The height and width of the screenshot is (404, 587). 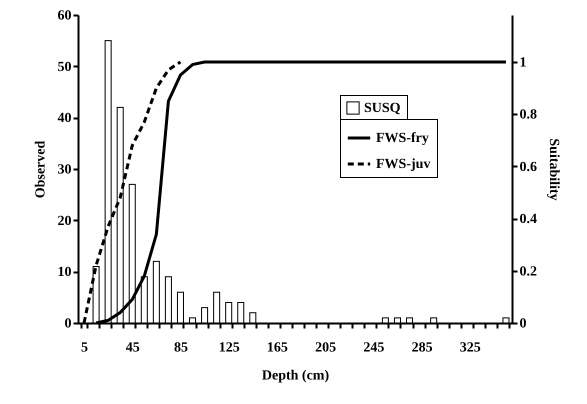 What do you see at coordinates (84, 348) in the screenshot?
I see `x-tick-label: 5` at bounding box center [84, 348].